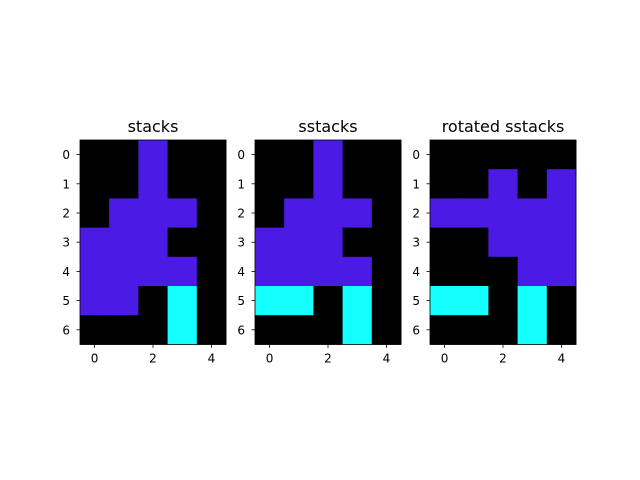  I want to click on panel-rotated-sstacks: rotated sstacks 0 1 2 3 4 5 6 0 2 4, so click(494, 241).